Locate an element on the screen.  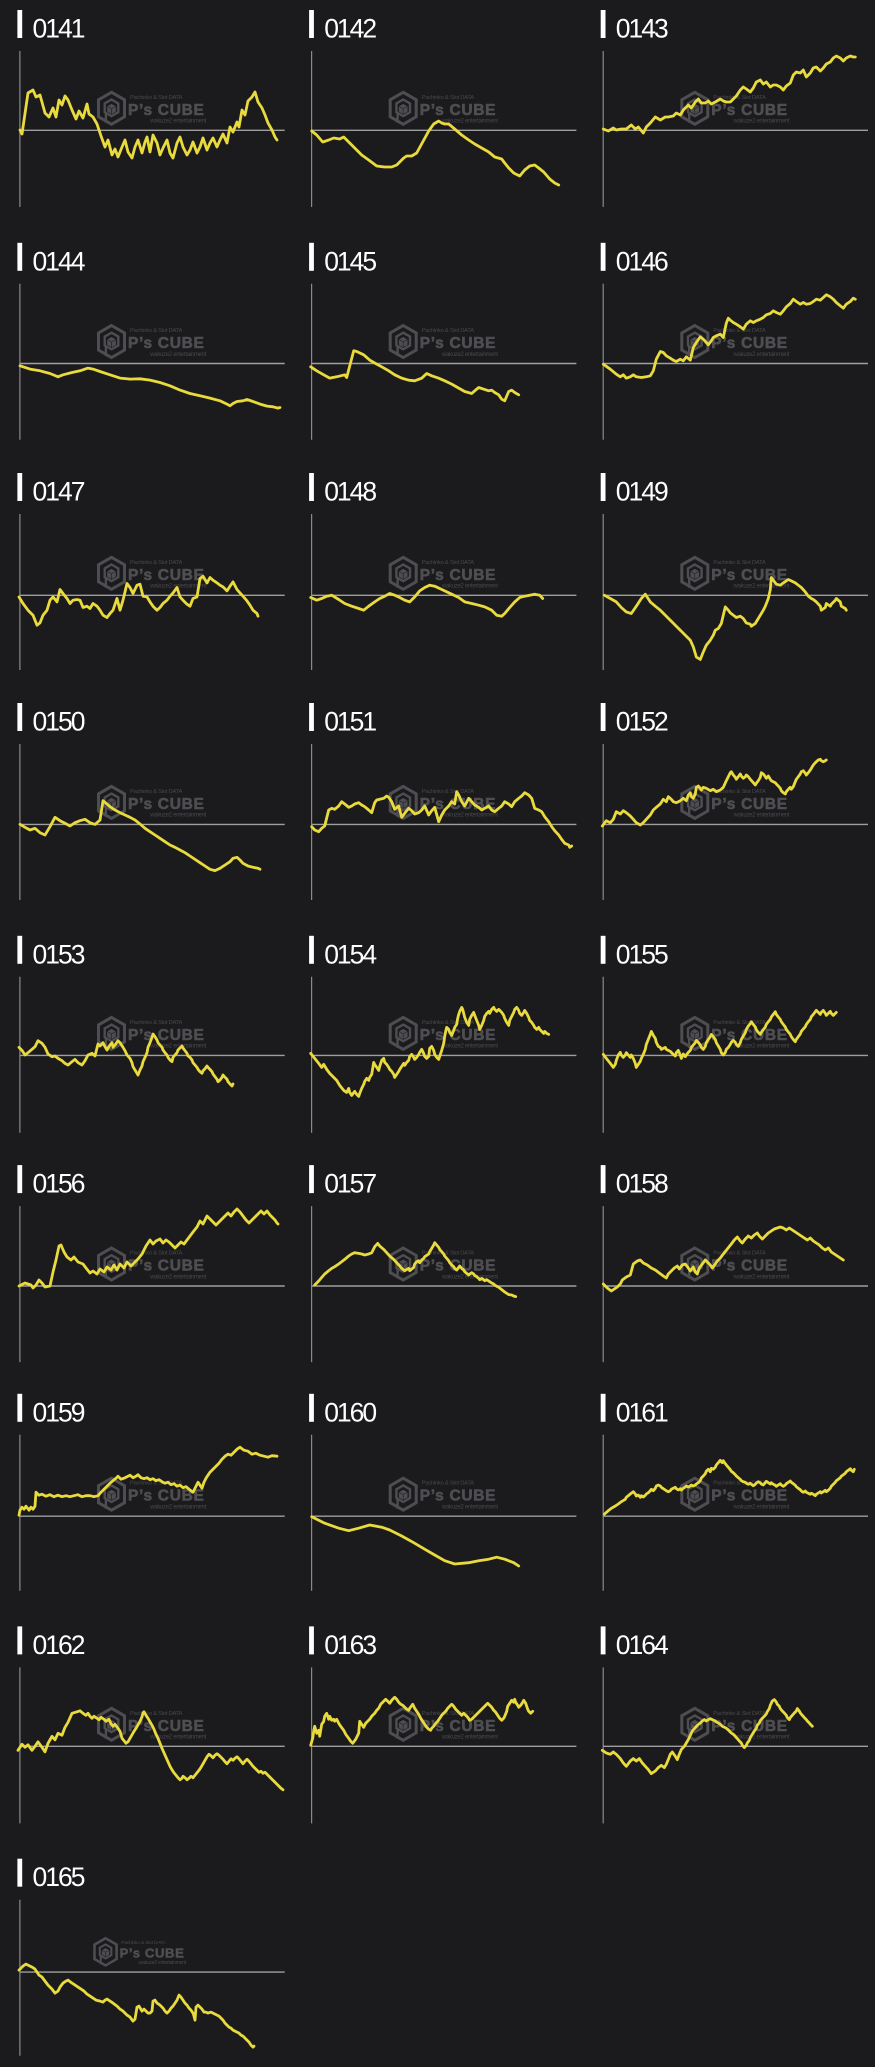
svg-text: 0161 is located at coordinates (642, 1412).